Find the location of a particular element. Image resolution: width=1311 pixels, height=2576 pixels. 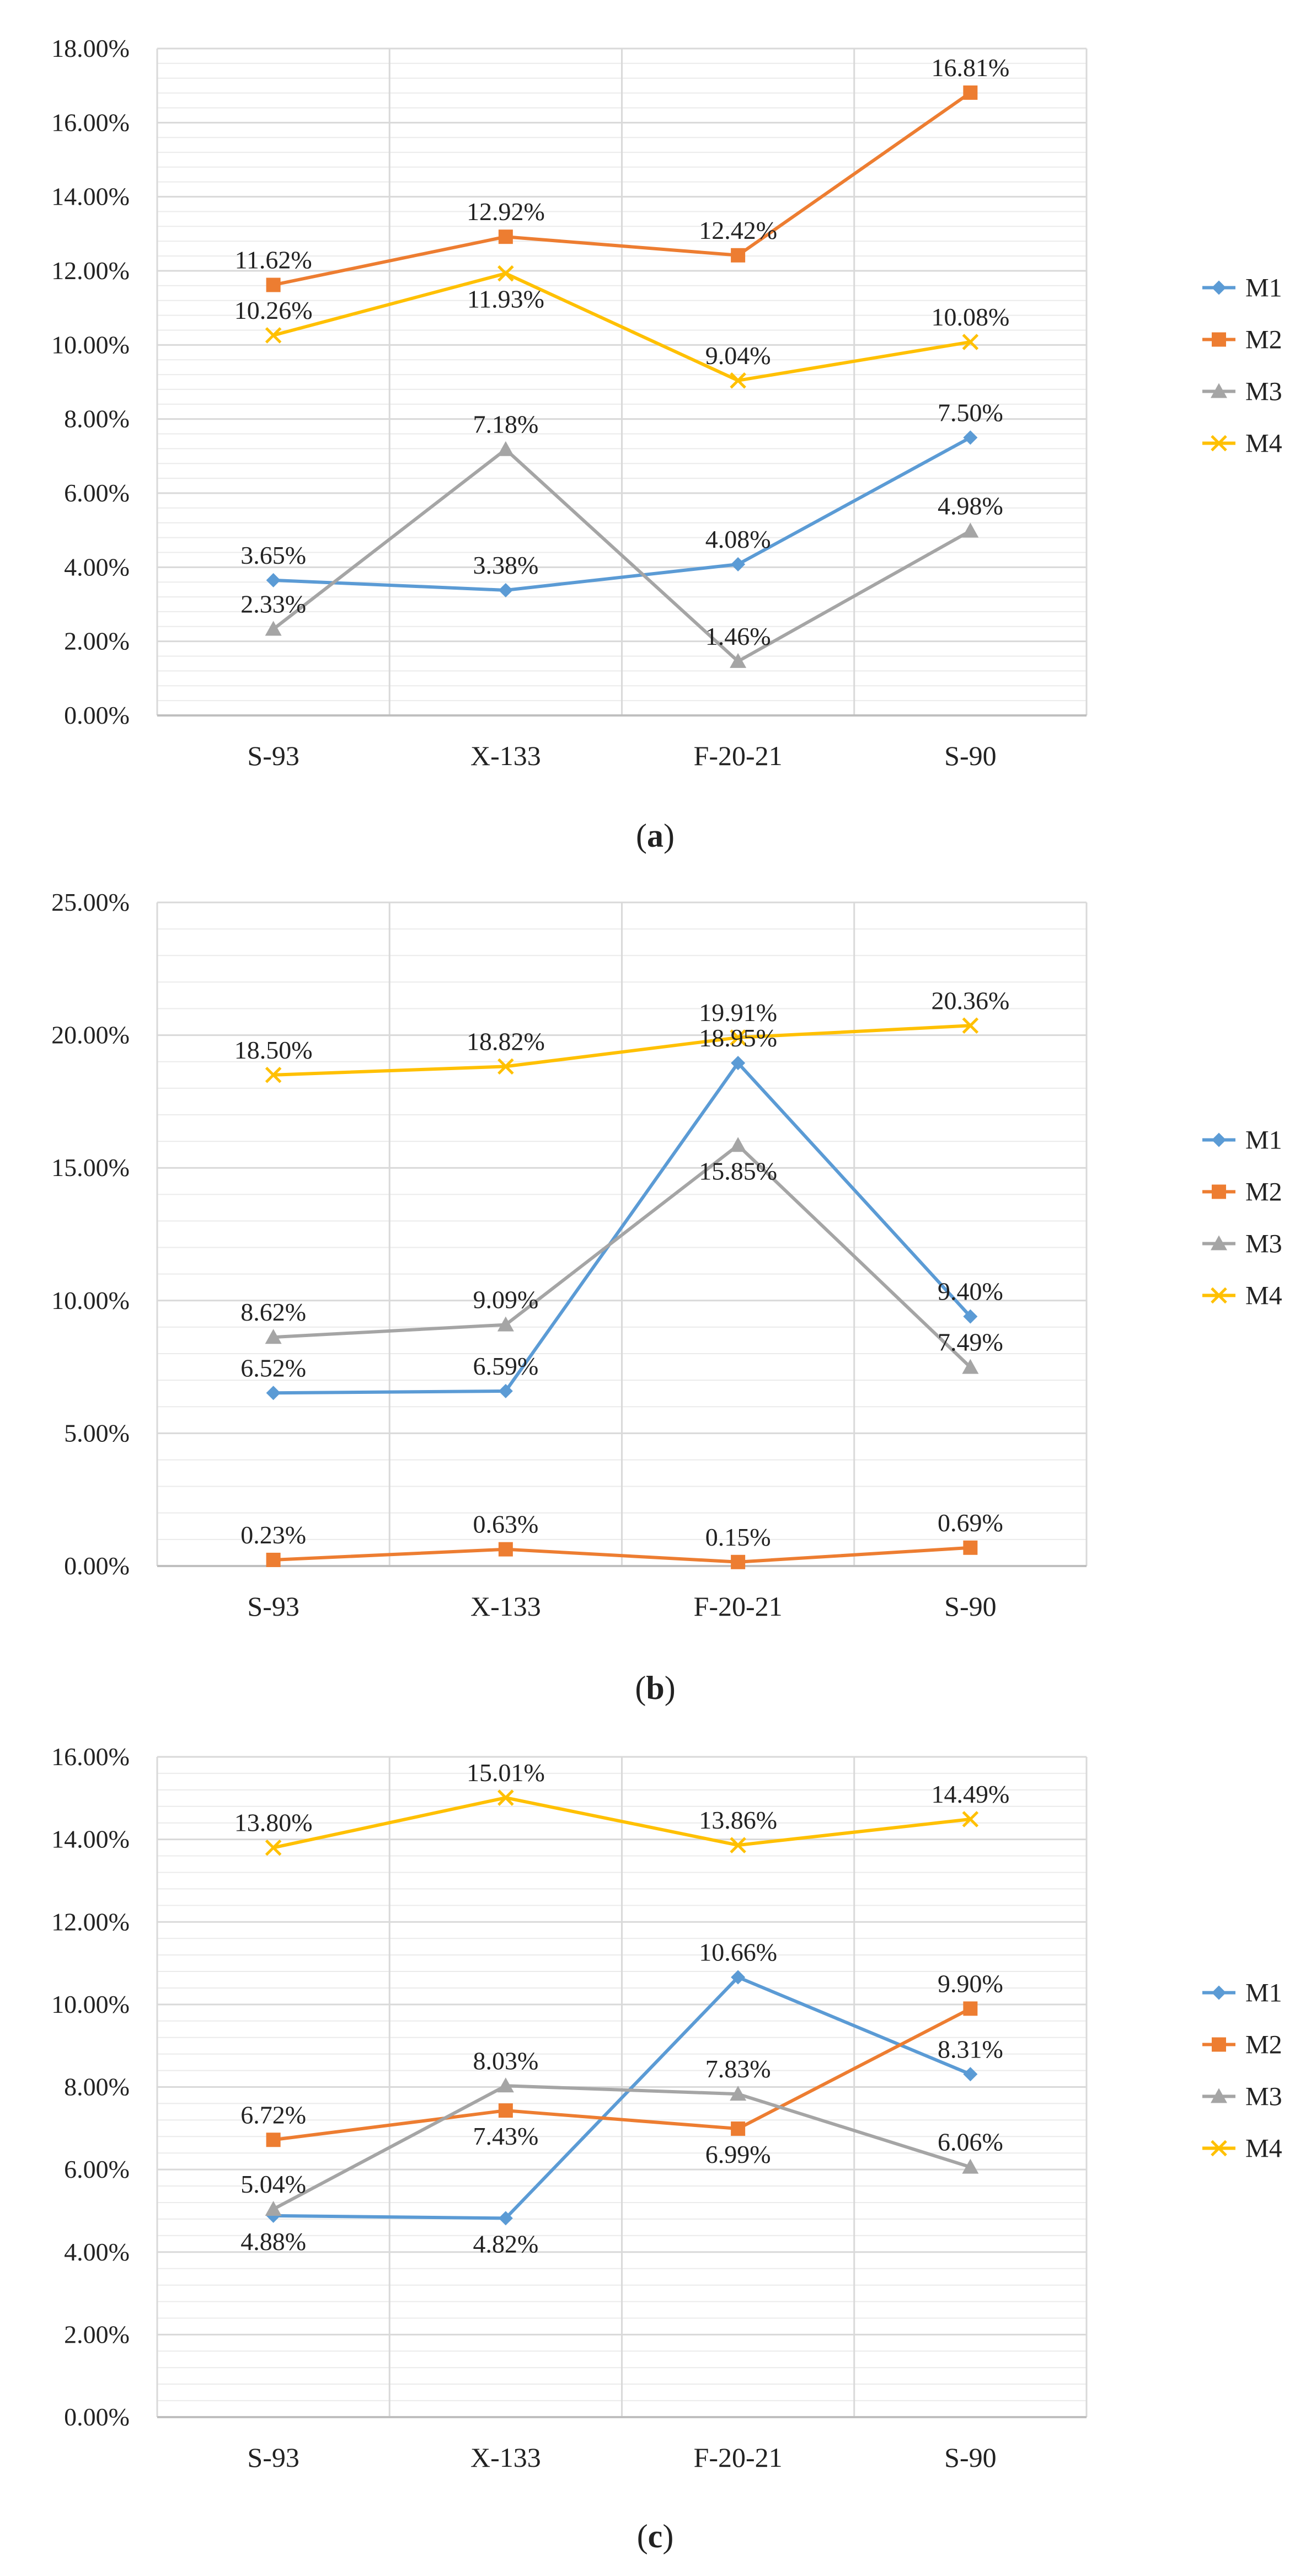

series-line-m2 is located at coordinates (622, 189).